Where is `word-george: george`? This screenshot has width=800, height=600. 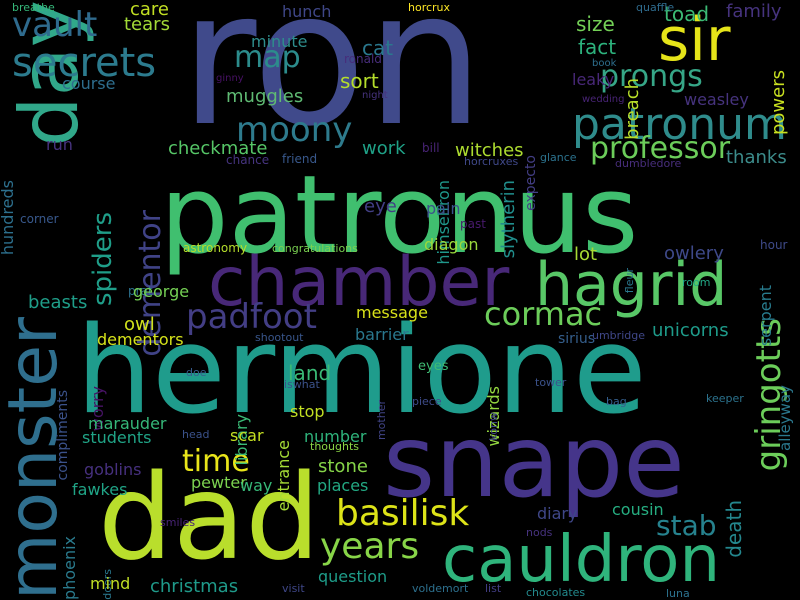 word-george: george is located at coordinates (161, 291).